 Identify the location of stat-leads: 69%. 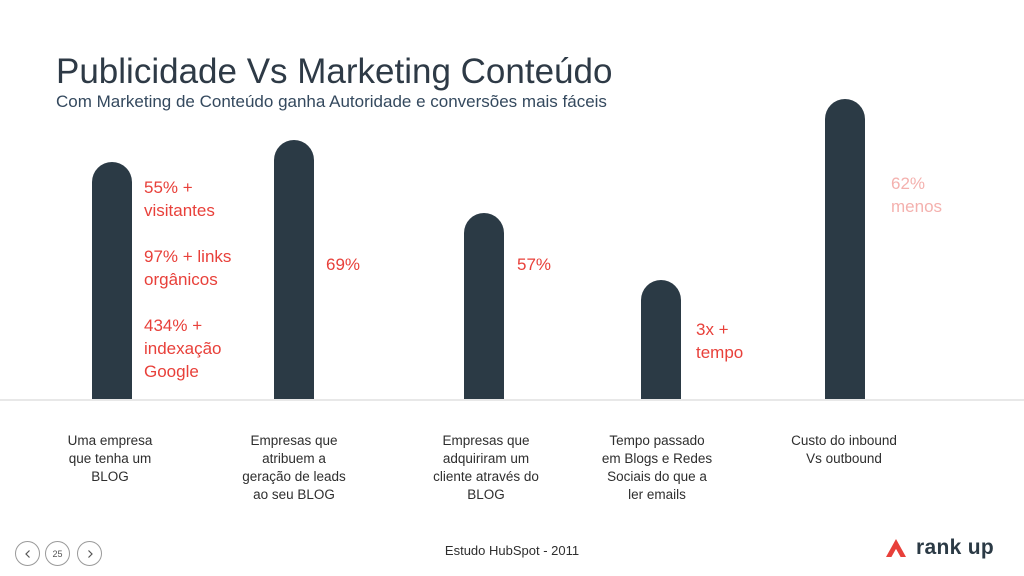
(343, 264).